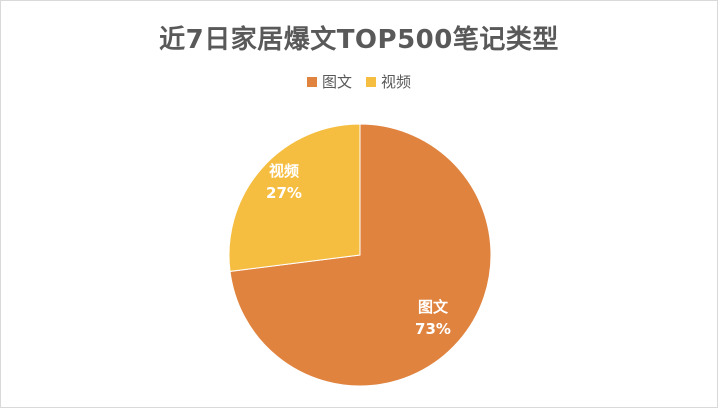  What do you see at coordinates (284, 171) in the screenshot?
I see `slice-label-1: 视频` at bounding box center [284, 171].